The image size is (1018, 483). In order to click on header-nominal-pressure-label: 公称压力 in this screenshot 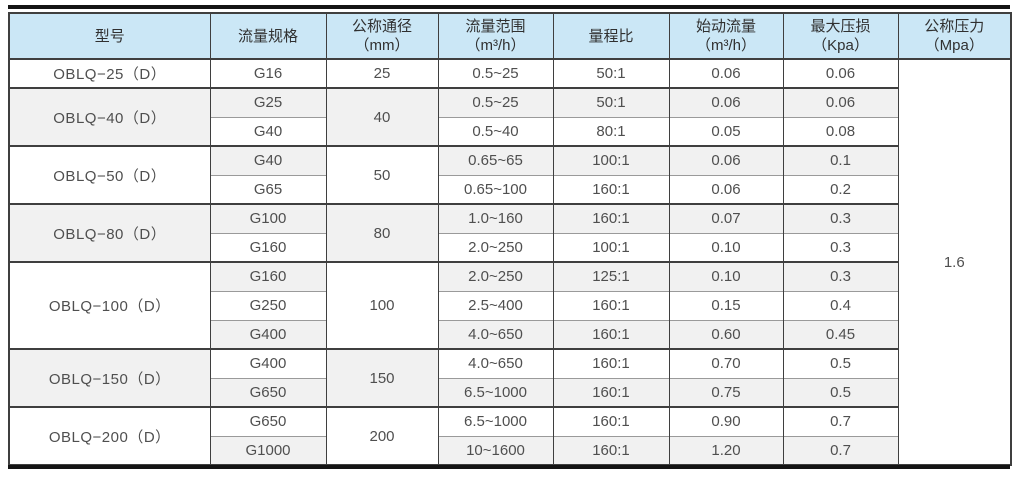, I will do `click(954, 26)`.